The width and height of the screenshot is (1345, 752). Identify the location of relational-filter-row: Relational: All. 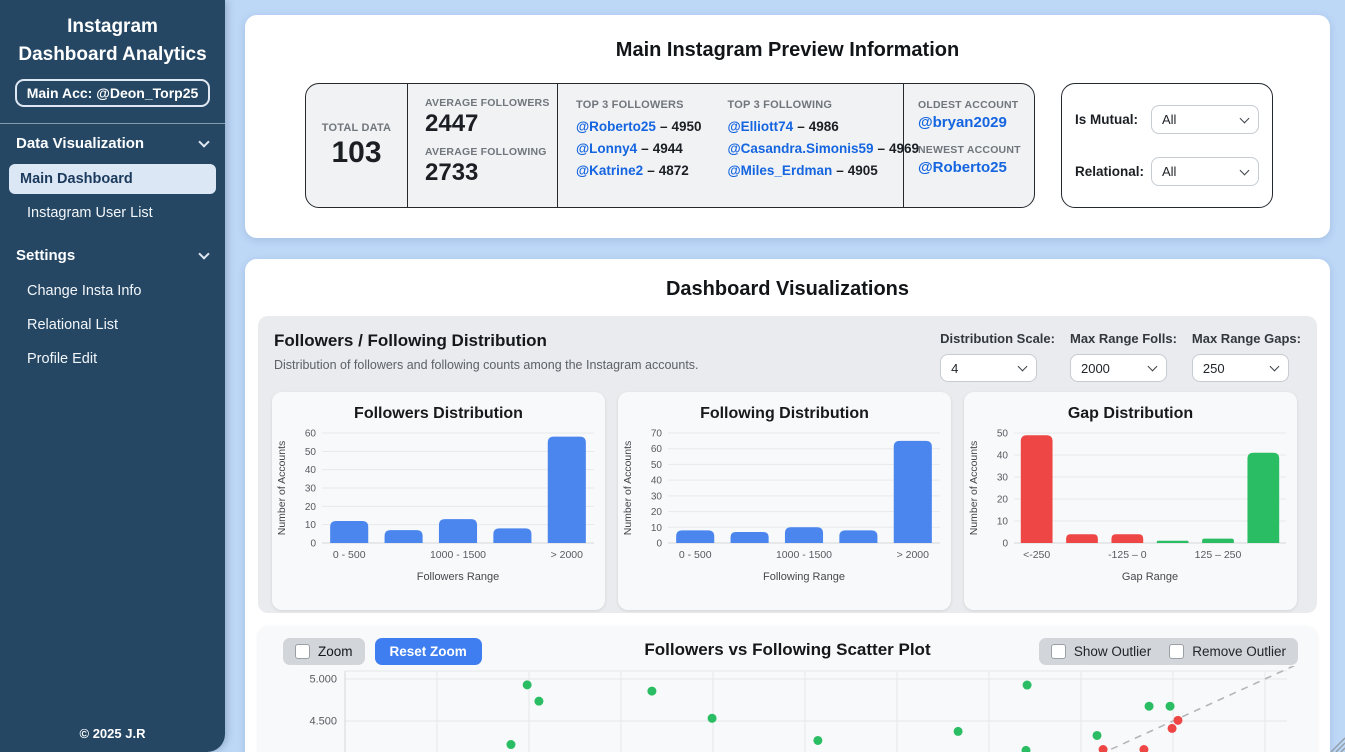
(1167, 171).